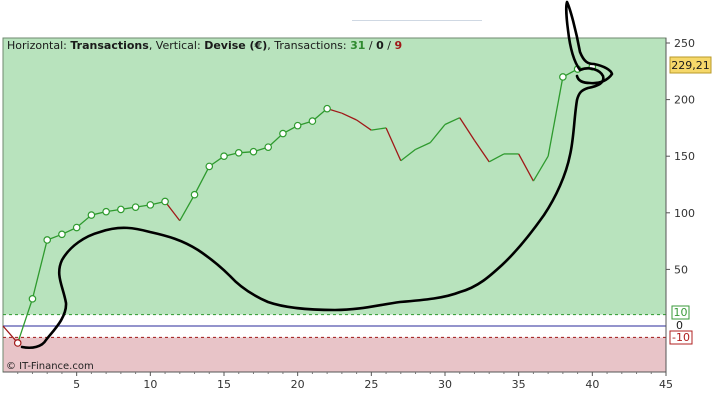 The height and width of the screenshot is (403, 719). Describe the element at coordinates (417, 20) in the screenshot. I see `top-divider` at that location.